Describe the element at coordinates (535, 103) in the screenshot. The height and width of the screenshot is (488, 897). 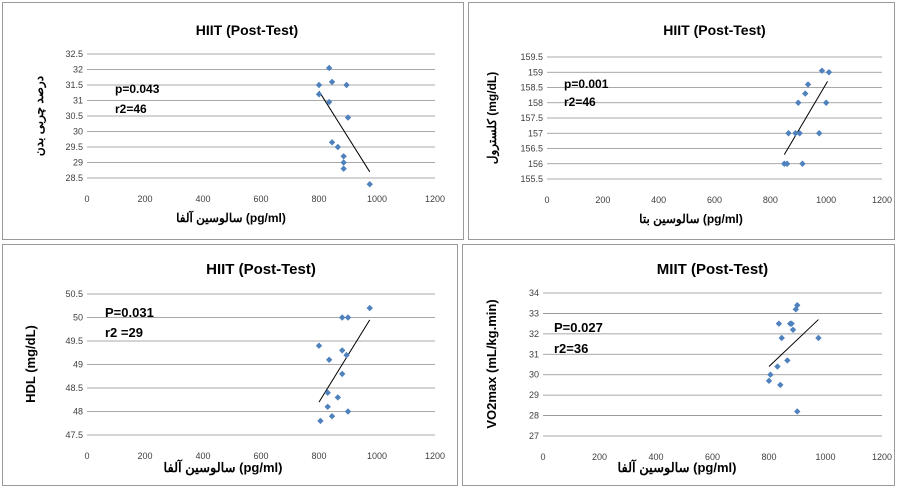
I see `y-tick-label: 158` at that location.